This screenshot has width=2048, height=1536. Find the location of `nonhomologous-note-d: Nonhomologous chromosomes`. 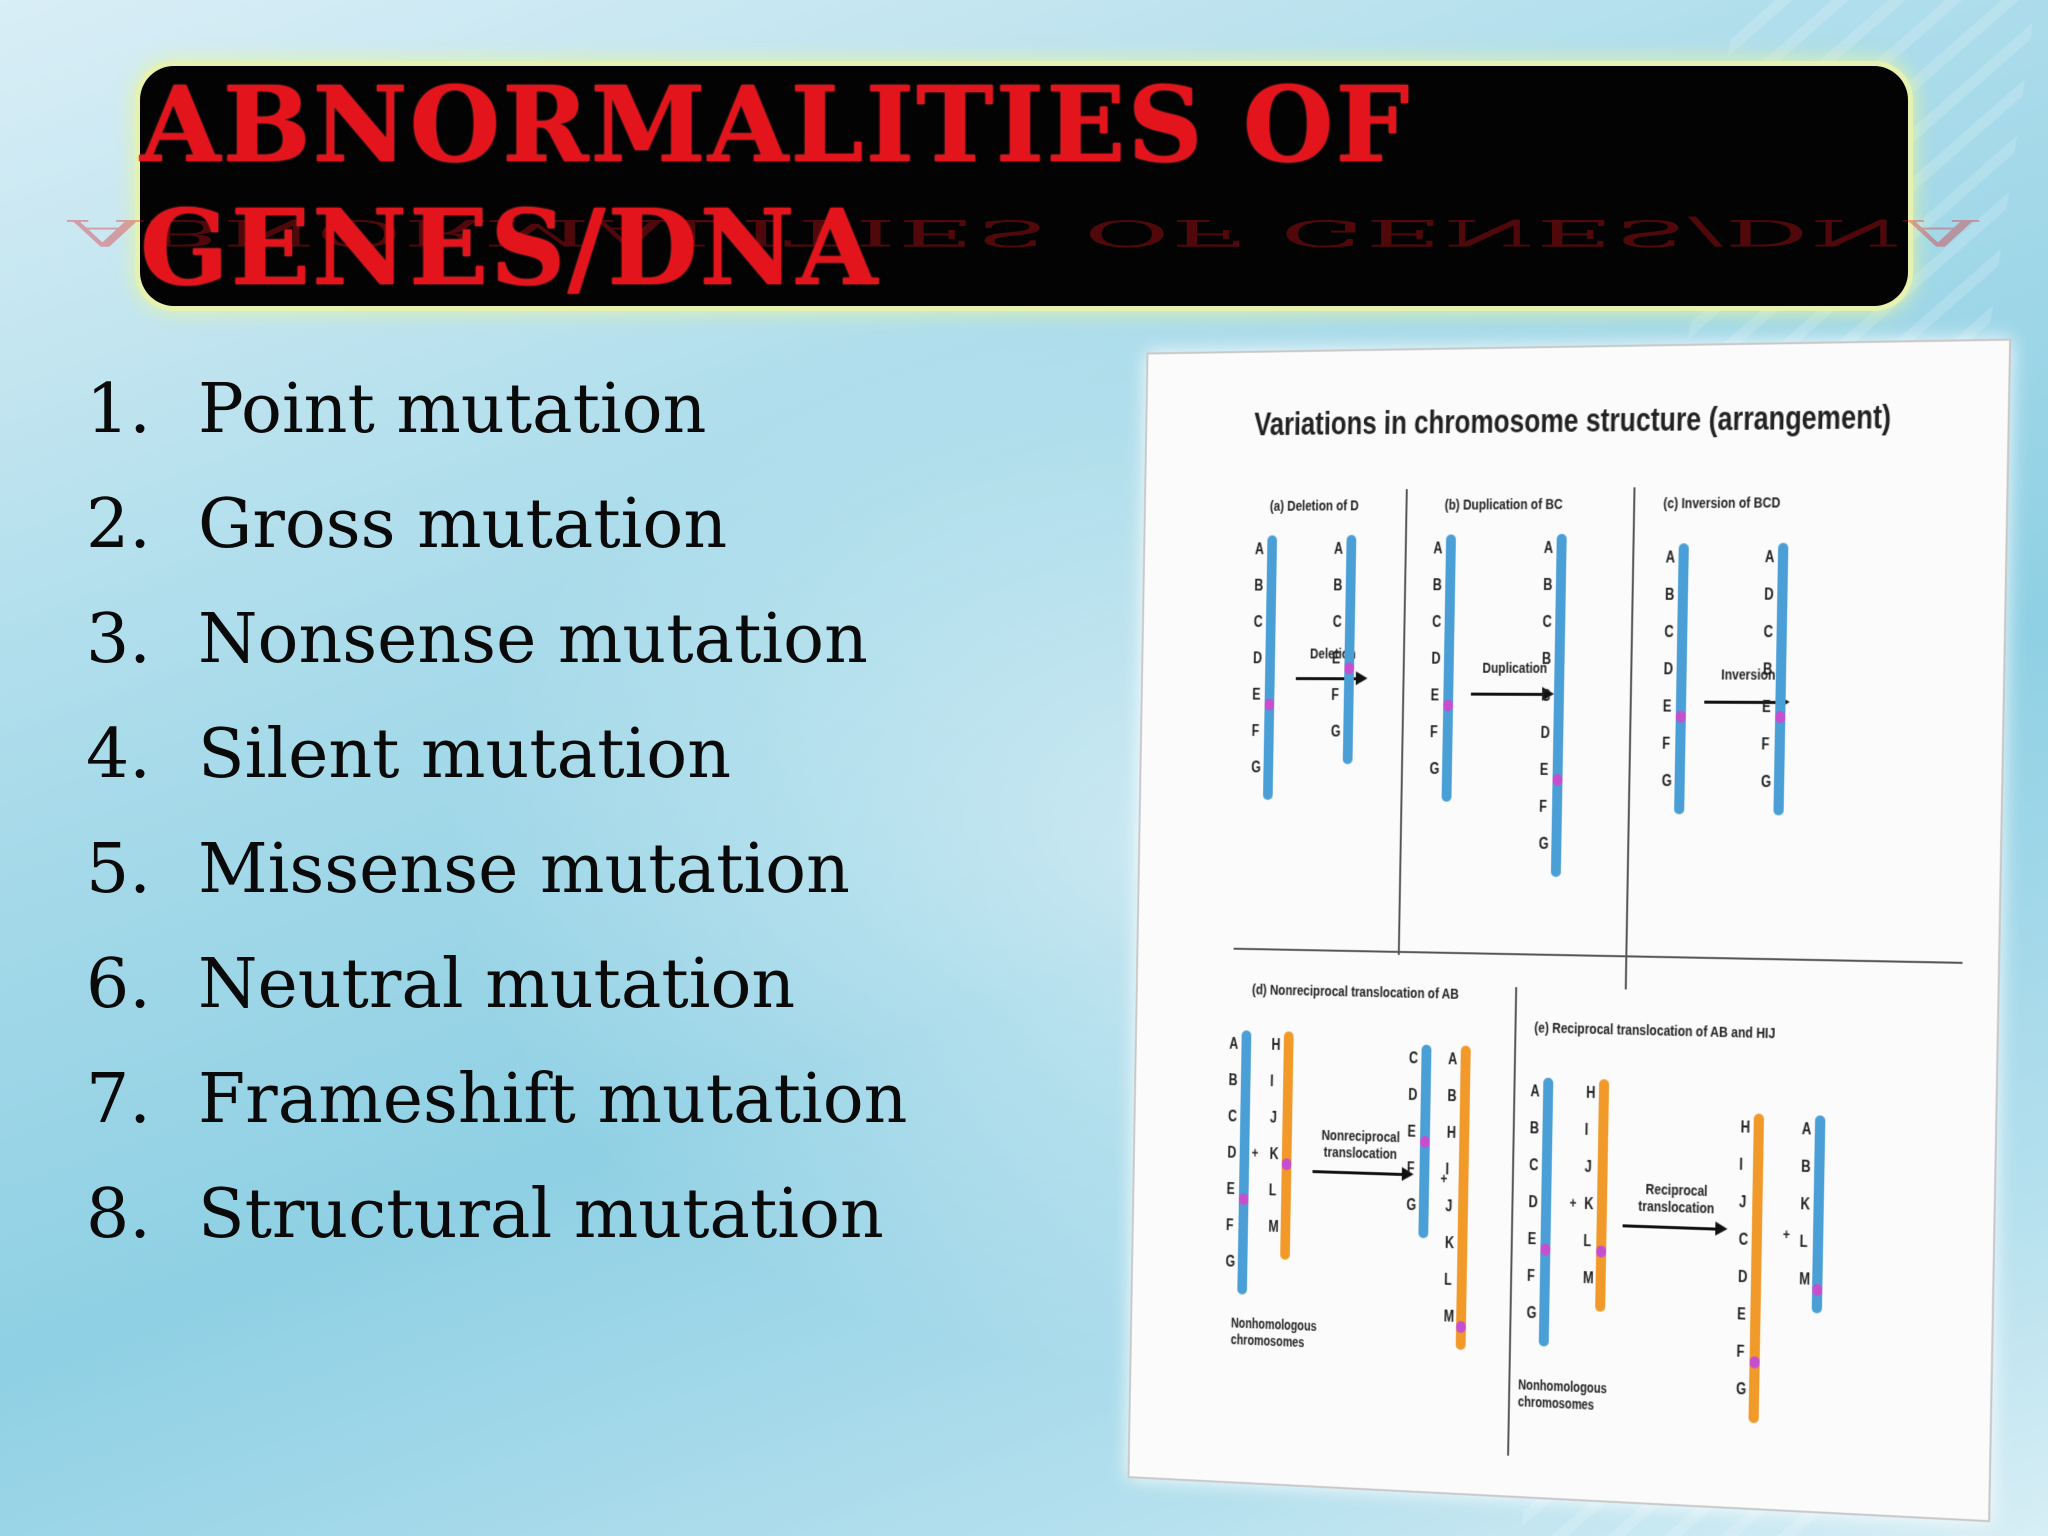

nonhomologous-note-d: Nonhomologous chromosomes is located at coordinates (1273, 1332).